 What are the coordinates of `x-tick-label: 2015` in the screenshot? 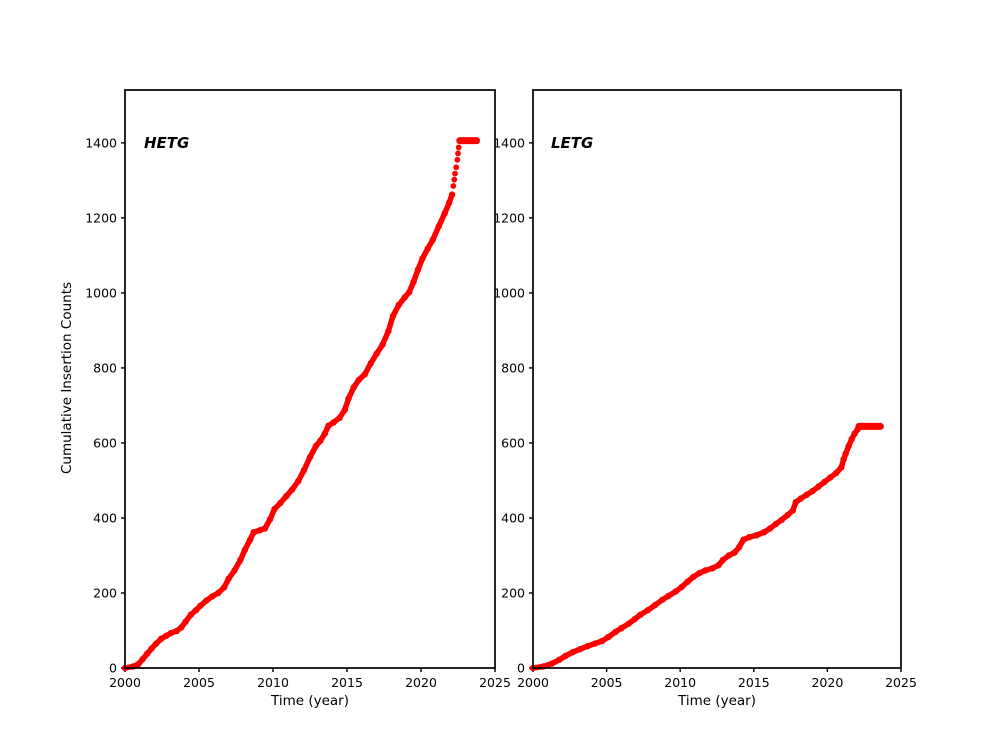 It's located at (347, 682).